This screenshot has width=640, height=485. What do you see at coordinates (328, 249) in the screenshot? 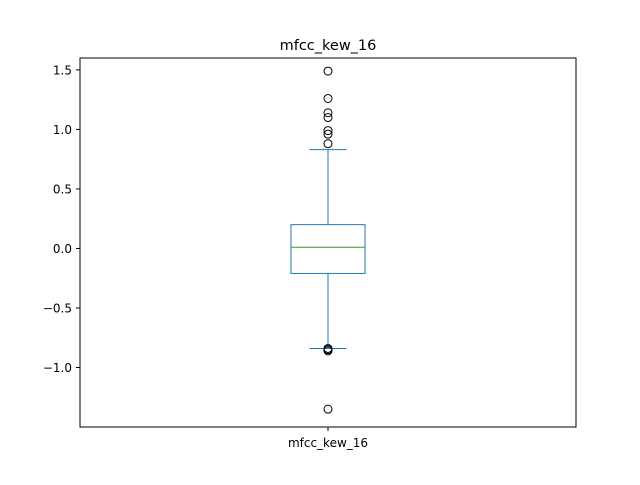
I see `iqr-box` at bounding box center [328, 249].